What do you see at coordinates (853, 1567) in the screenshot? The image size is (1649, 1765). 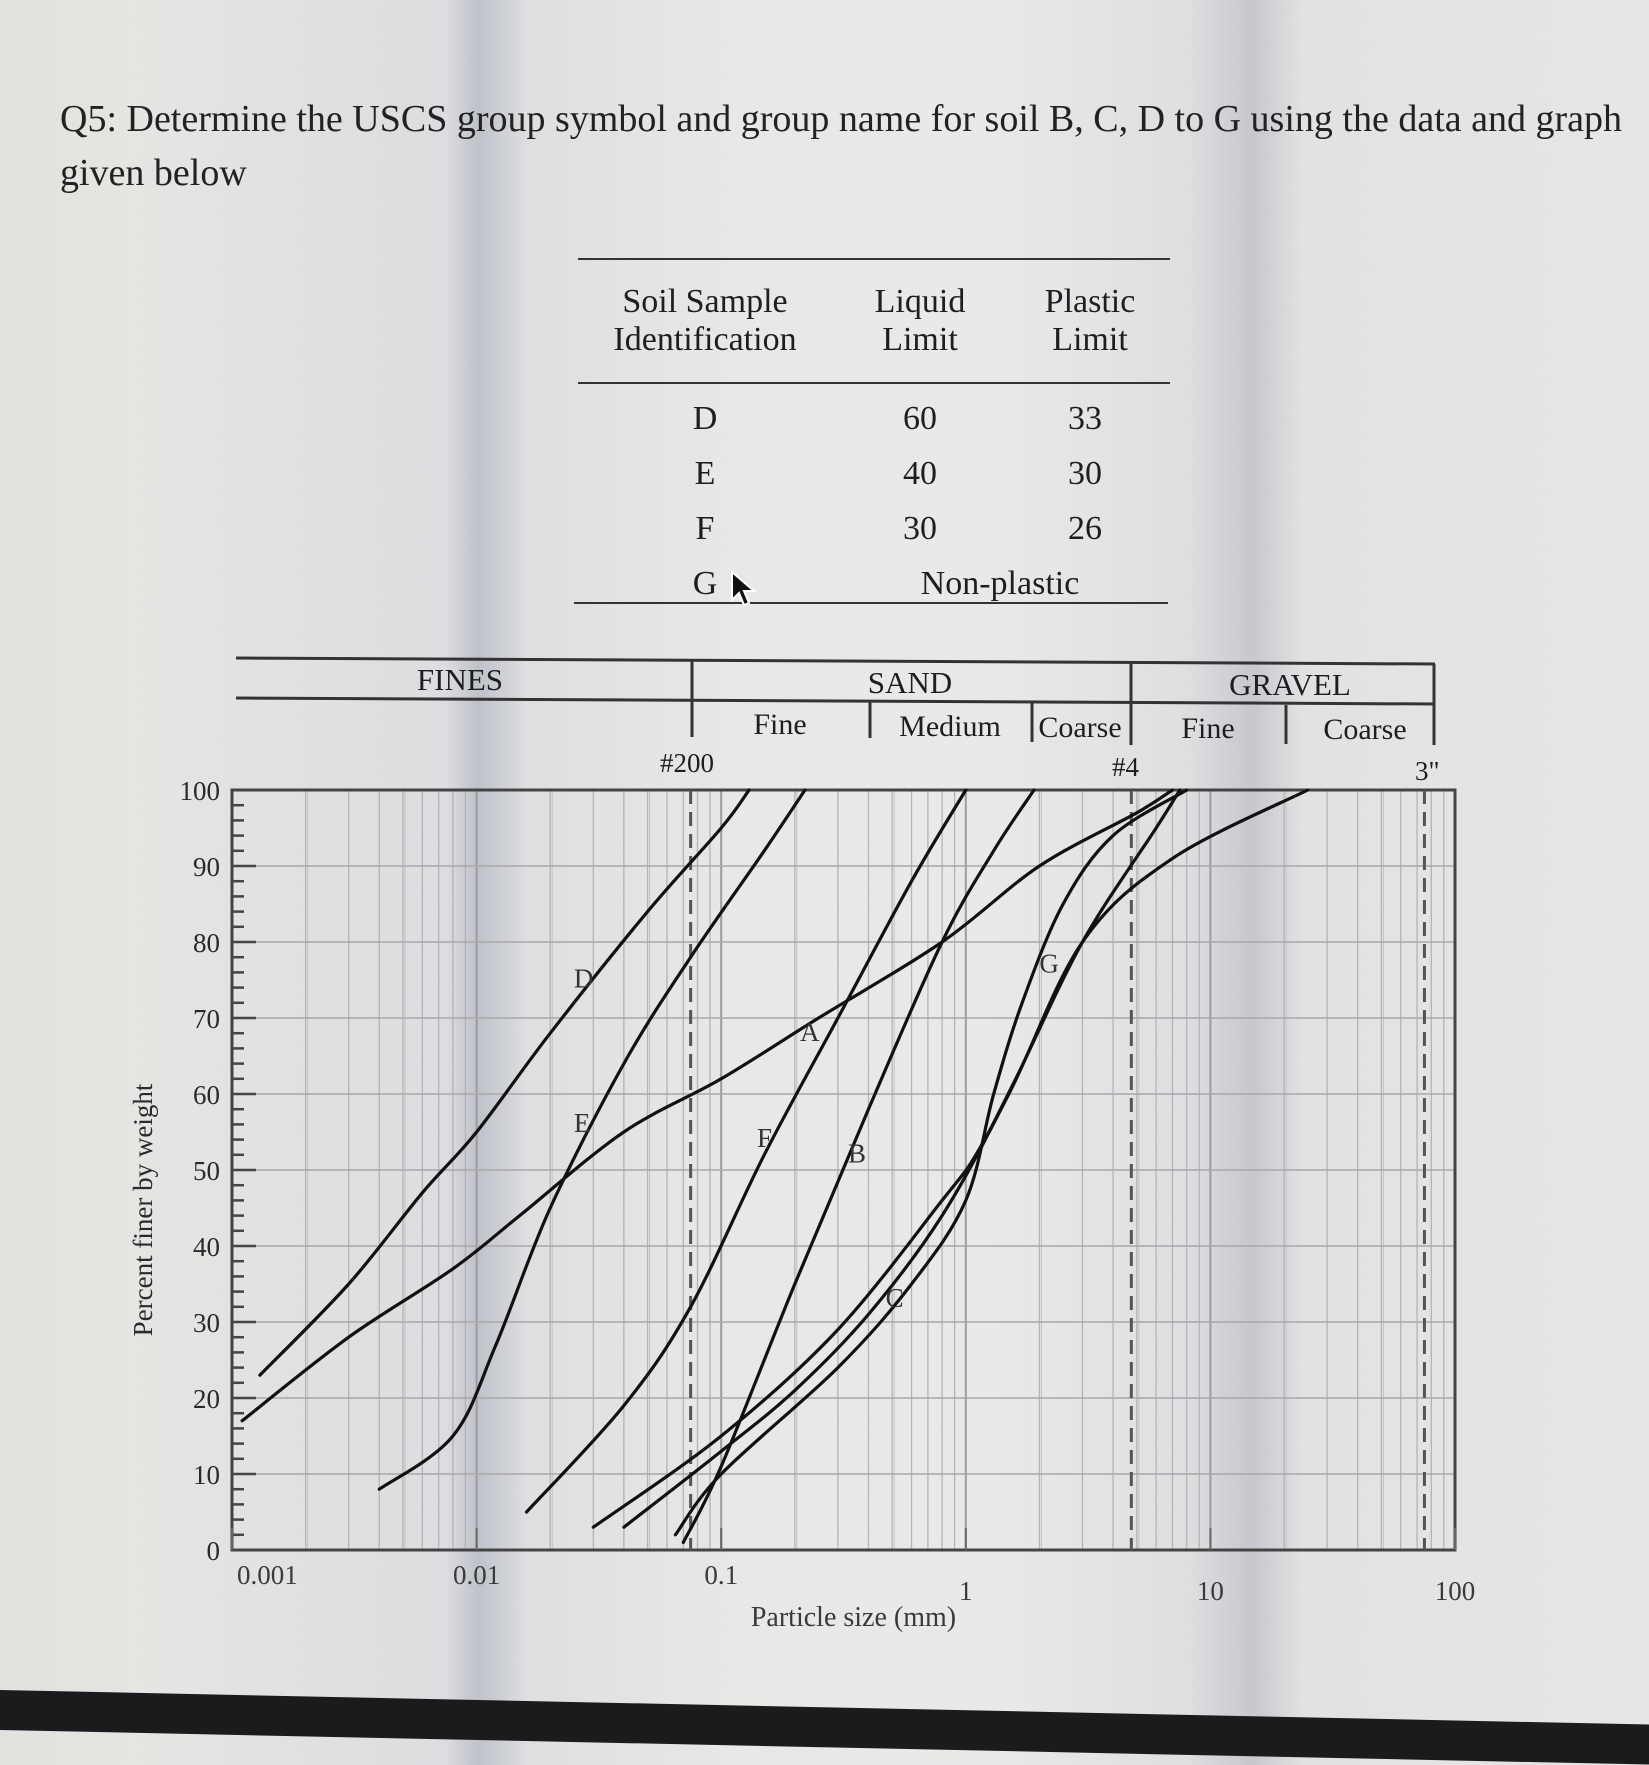 I see `x-axis: 0.001 0.01 0.1 1 10 100` at bounding box center [853, 1567].